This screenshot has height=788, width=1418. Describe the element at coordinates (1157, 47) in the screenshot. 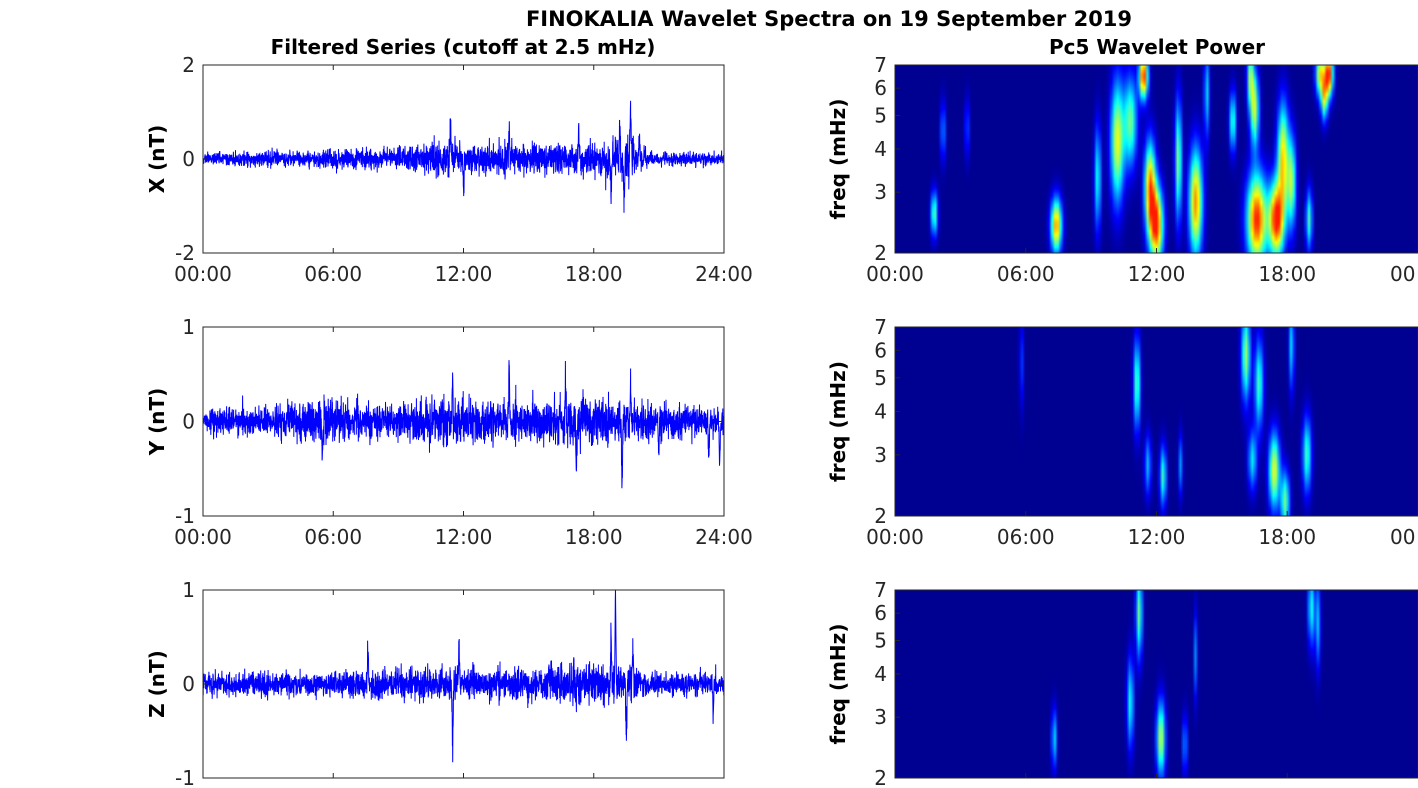

I see `right-column-title: Pc5 Wavelet Power` at that location.